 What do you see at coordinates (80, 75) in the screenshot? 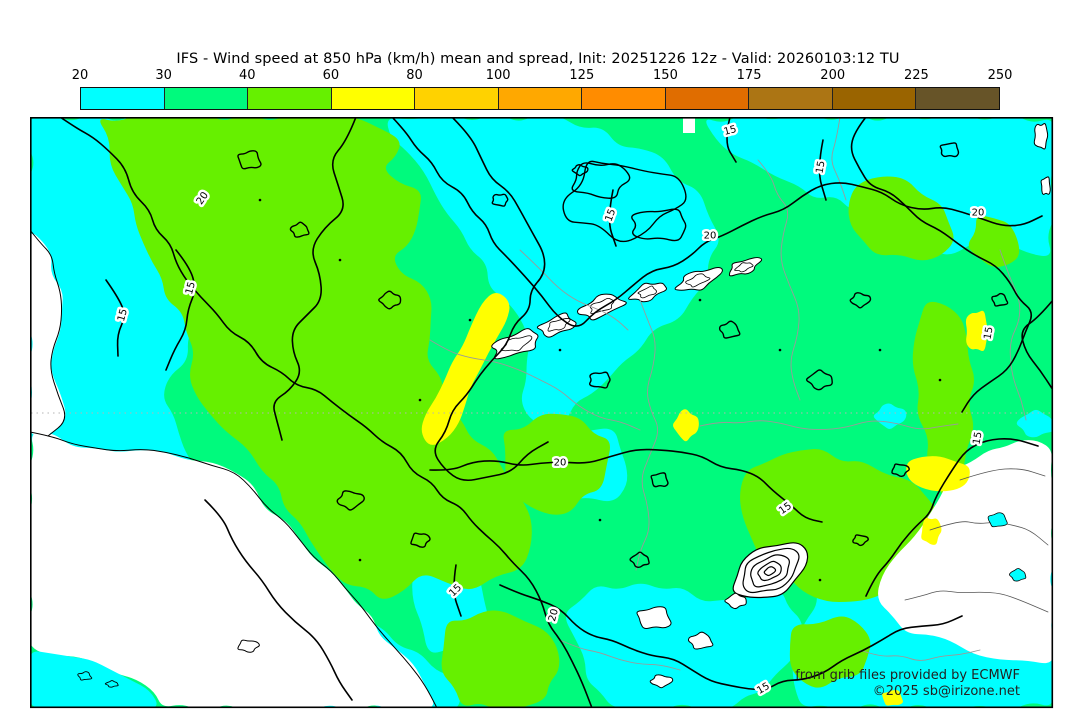
I see `colorbar-tick-label: 20` at bounding box center [80, 75].